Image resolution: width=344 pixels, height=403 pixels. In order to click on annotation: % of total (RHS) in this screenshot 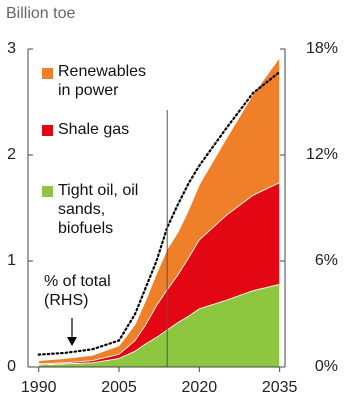, I will do `click(77, 291)`.